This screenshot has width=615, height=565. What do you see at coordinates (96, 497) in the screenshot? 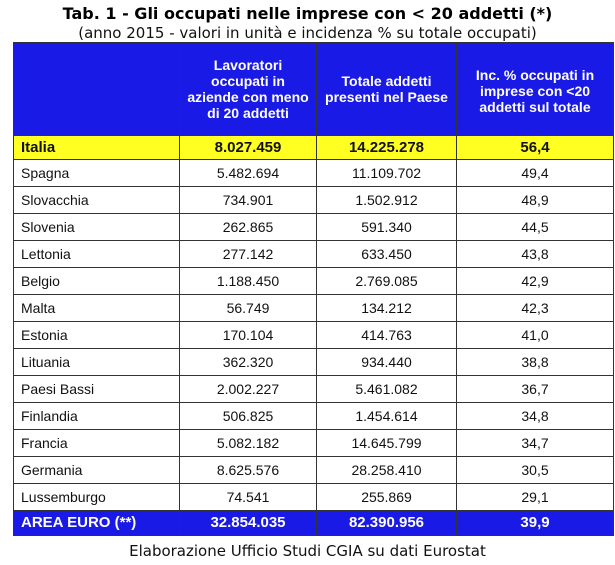
I see `country-cell: Lussemburgo` at bounding box center [96, 497].